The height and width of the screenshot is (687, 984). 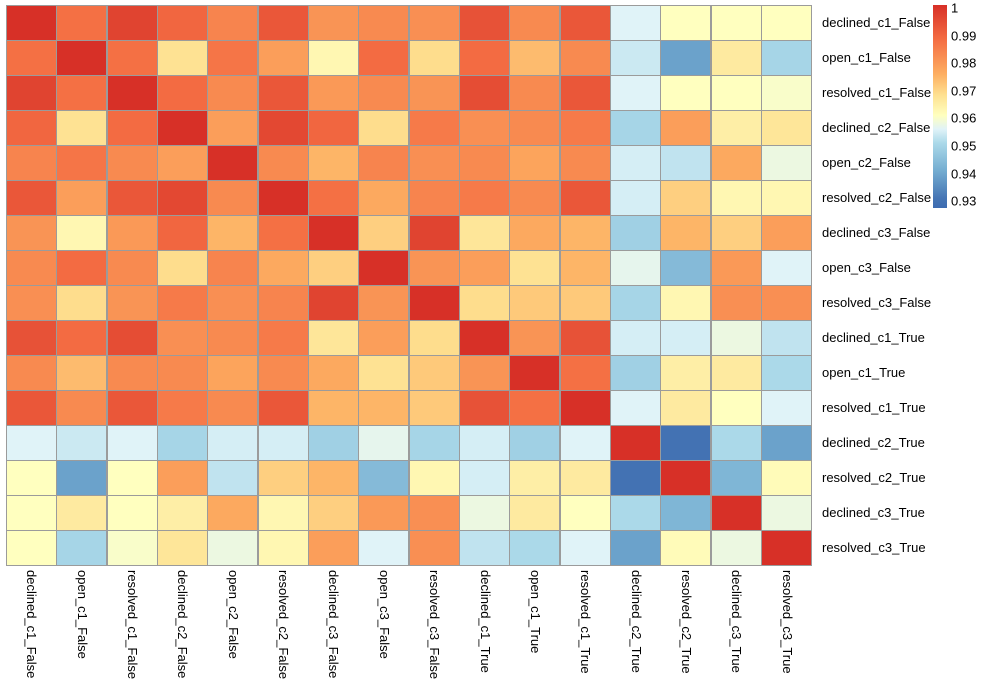 I want to click on x-tick-label: open_c1_True, so click(x=535, y=612).